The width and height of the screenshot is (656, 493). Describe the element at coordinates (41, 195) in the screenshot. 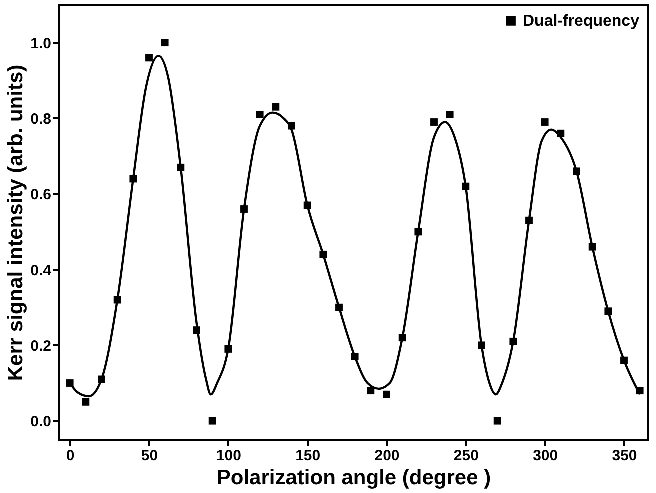

I see `y-tick-label: 0.6` at that location.